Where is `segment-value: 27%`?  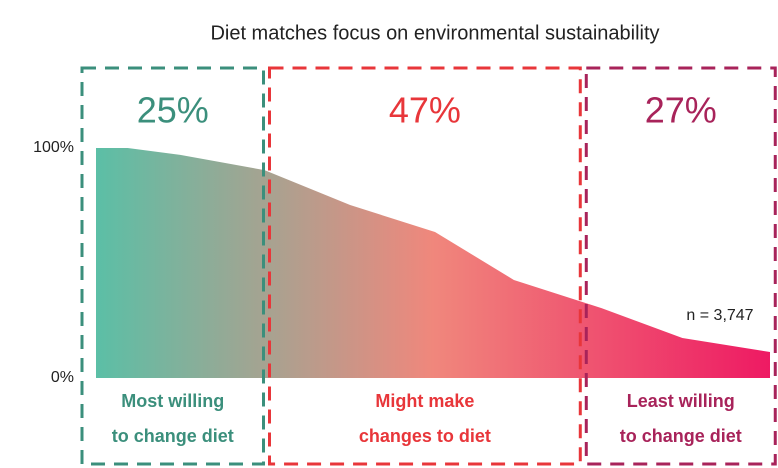 segment-value: 27% is located at coordinates (681, 110).